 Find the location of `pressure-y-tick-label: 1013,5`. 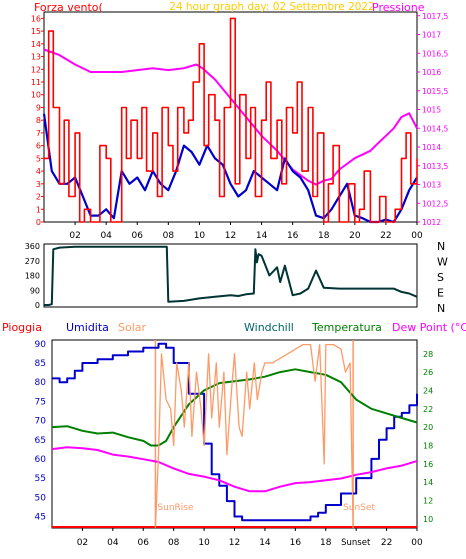

pressure-y-tick-label: 1013,5 is located at coordinates (435, 166).